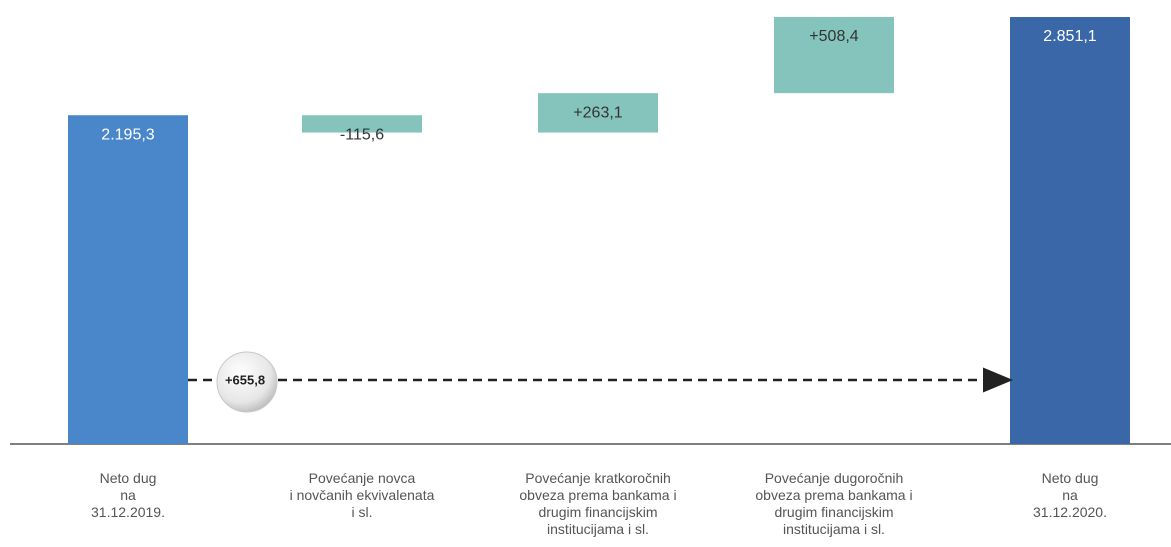  I want to click on x-tick-label: Neto dug na 31.12.2020., so click(1070, 495).